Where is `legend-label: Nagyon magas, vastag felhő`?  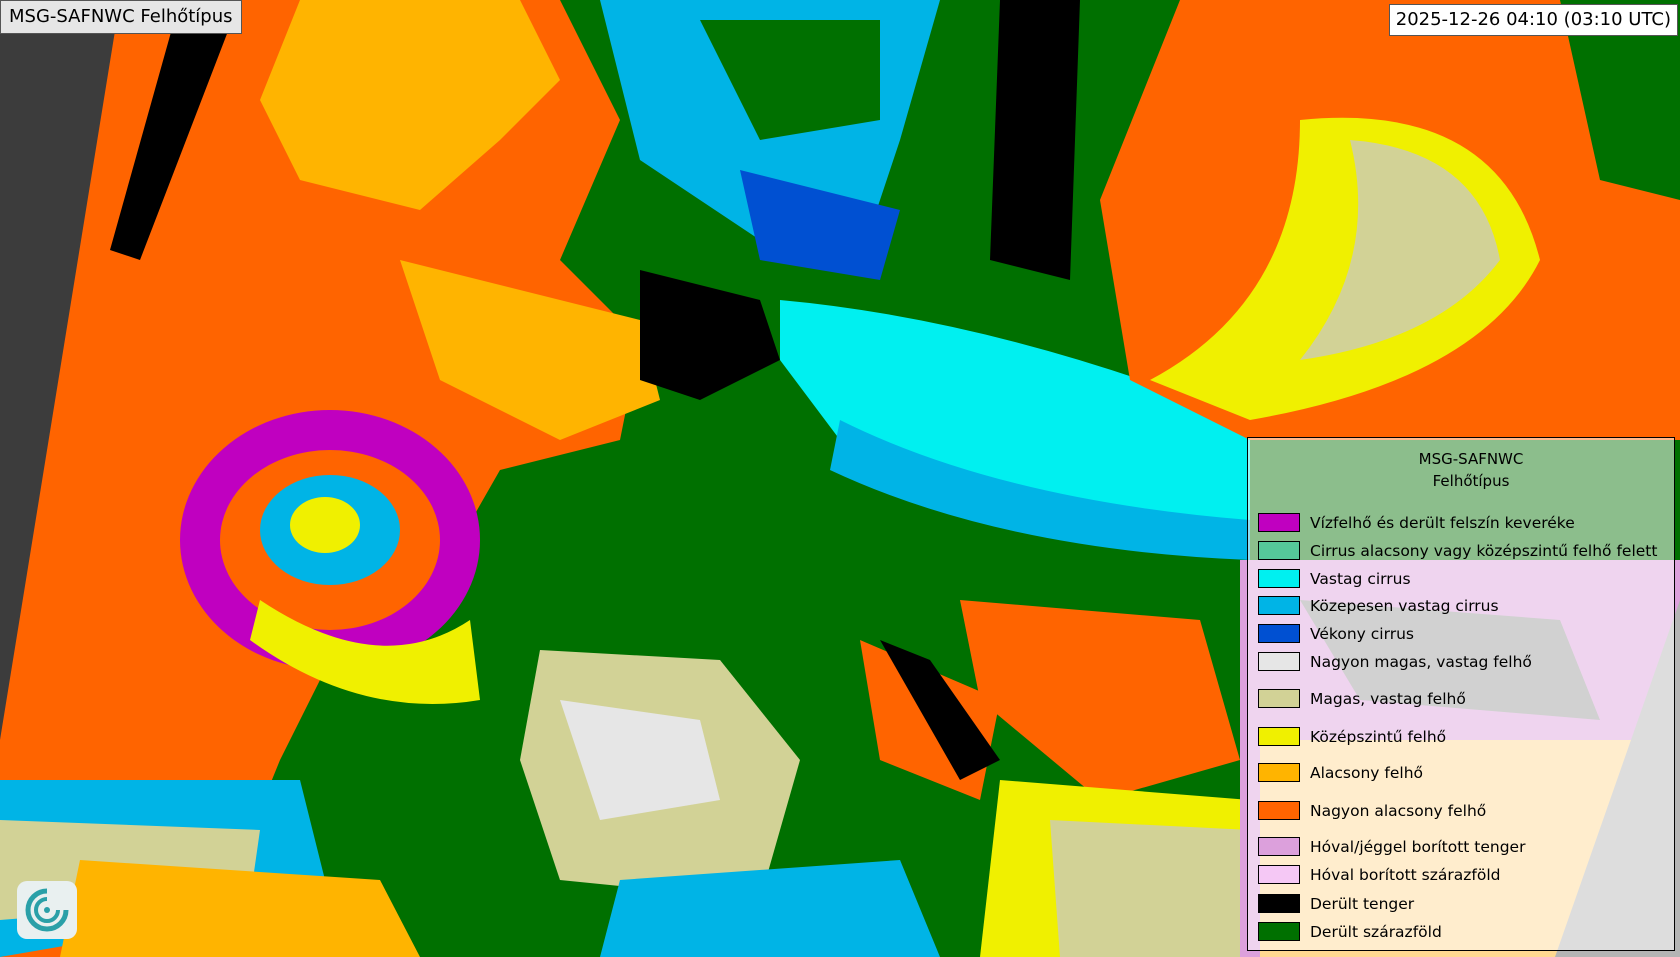 legend-label: Nagyon magas, vastag felhő is located at coordinates (1421, 661).